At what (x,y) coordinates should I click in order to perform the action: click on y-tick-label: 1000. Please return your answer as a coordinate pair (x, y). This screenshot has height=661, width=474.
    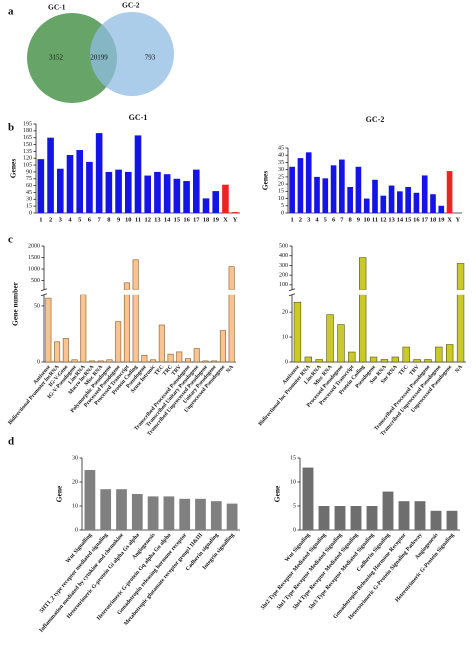
    Looking at the image, I should click on (34, 269).